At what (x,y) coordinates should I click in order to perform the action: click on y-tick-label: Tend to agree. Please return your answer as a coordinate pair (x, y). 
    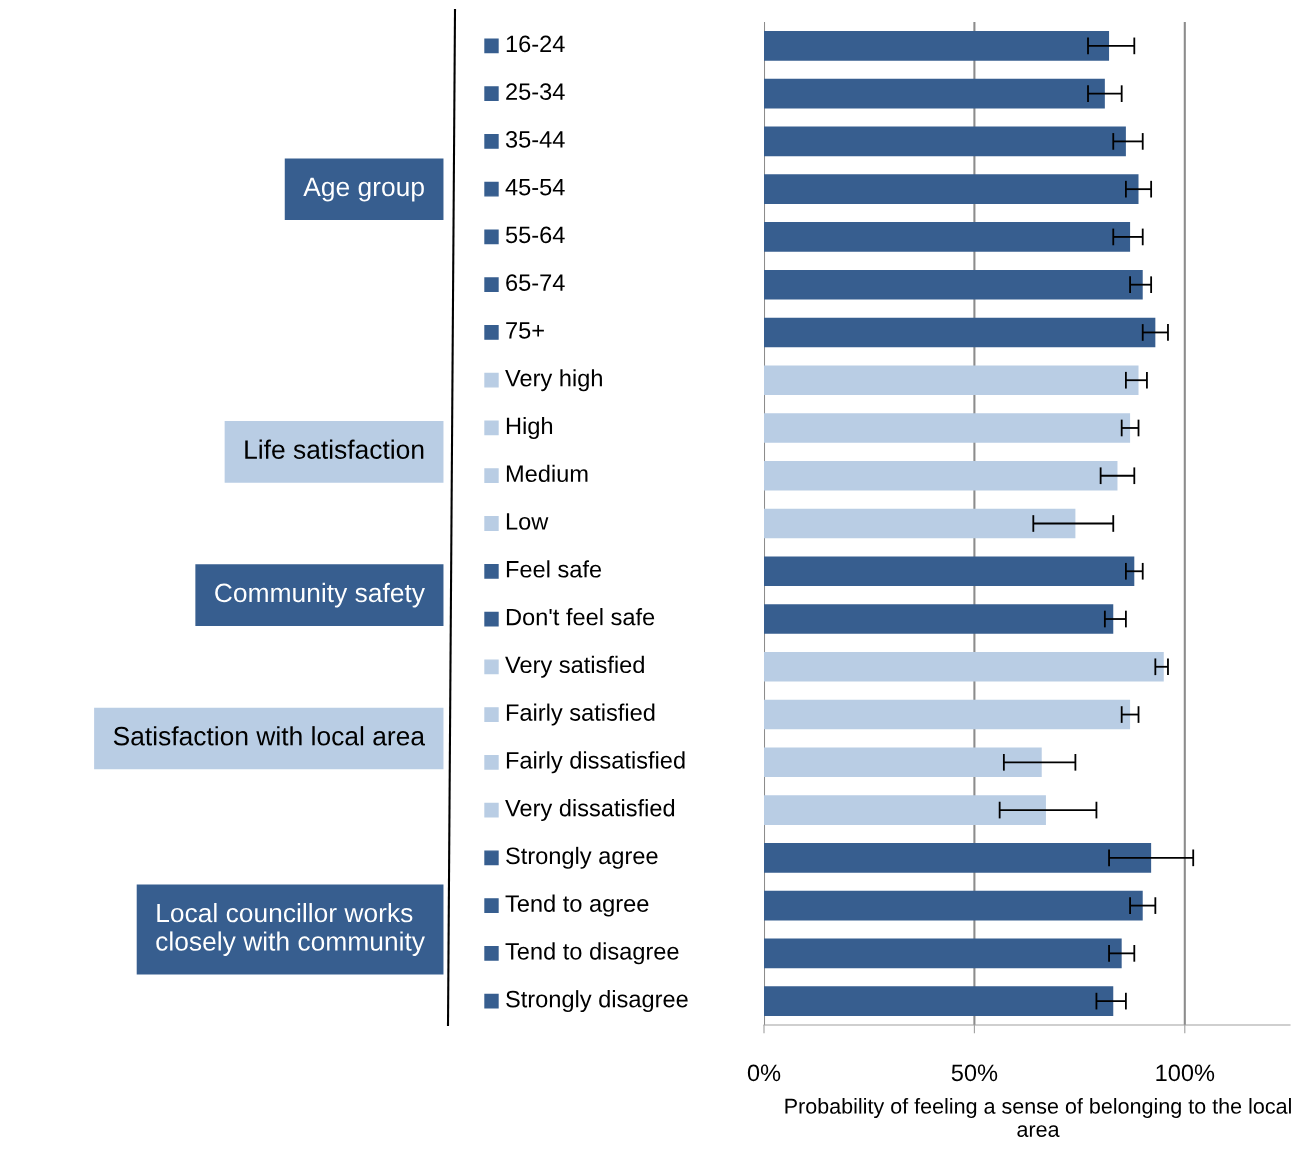
    Looking at the image, I should click on (577, 905).